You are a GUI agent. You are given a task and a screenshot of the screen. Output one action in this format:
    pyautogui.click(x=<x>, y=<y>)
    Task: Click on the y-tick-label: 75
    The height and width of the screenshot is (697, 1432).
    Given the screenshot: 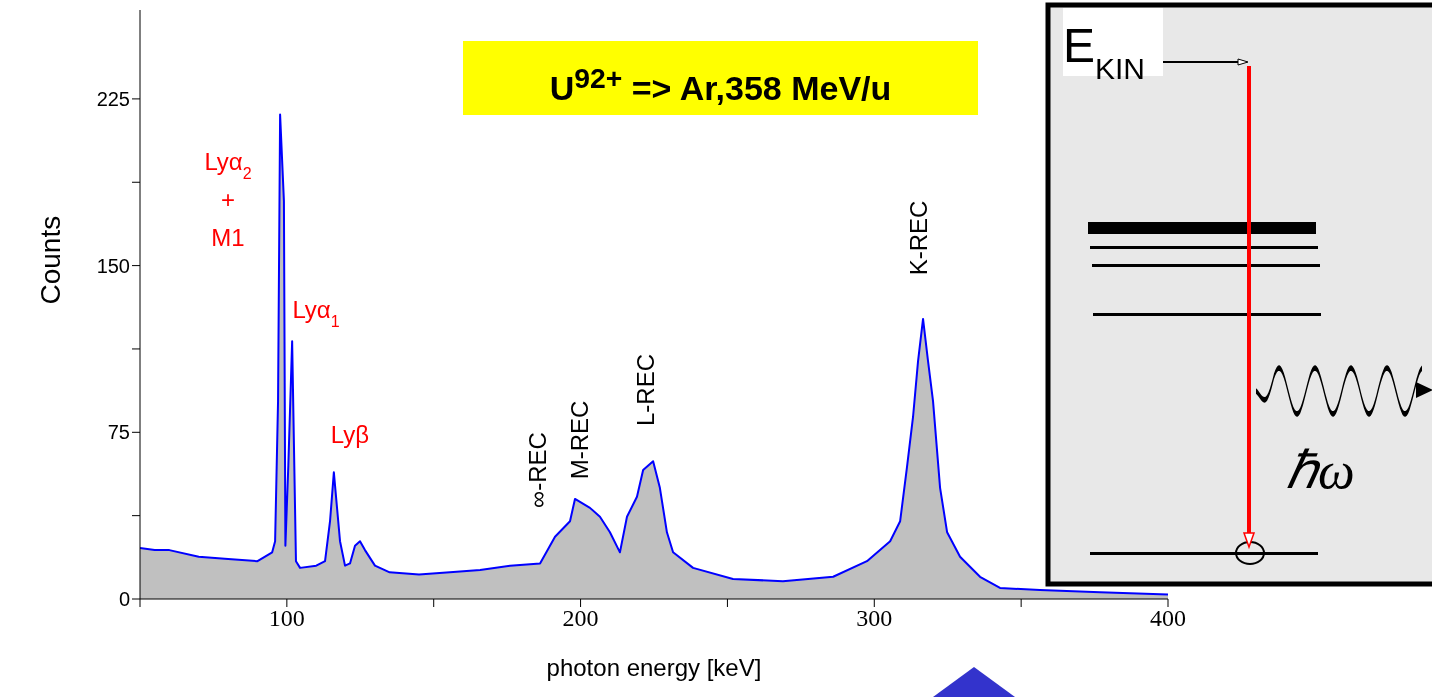 What is the action you would take?
    pyautogui.click(x=118, y=432)
    